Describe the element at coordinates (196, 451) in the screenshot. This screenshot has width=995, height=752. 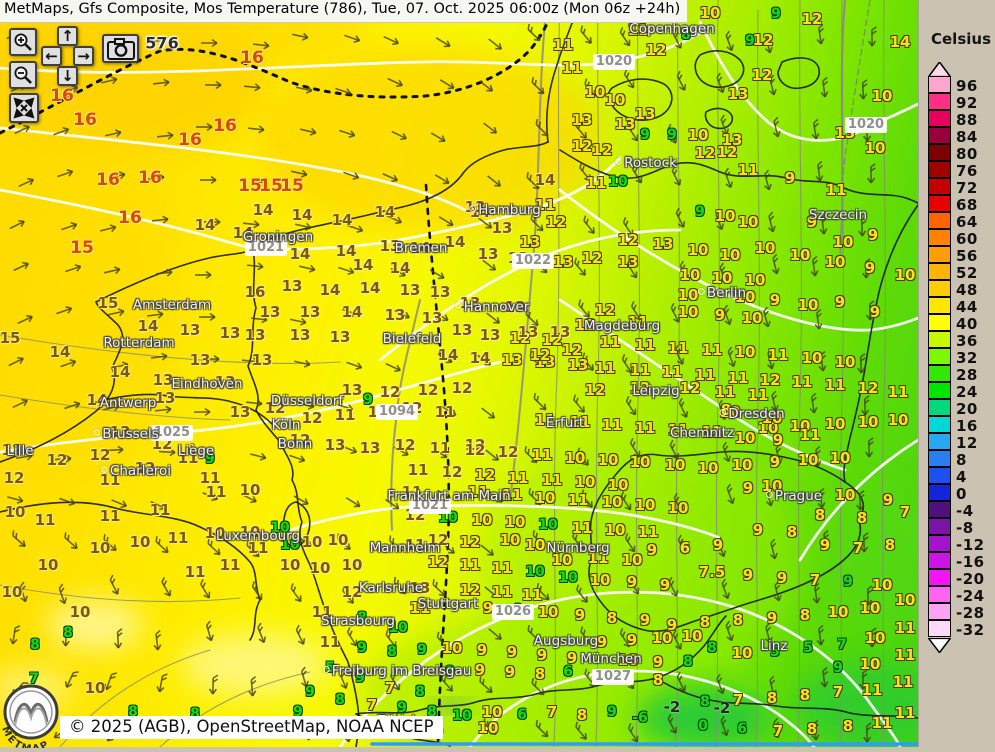
I see `city-label: Liège` at that location.